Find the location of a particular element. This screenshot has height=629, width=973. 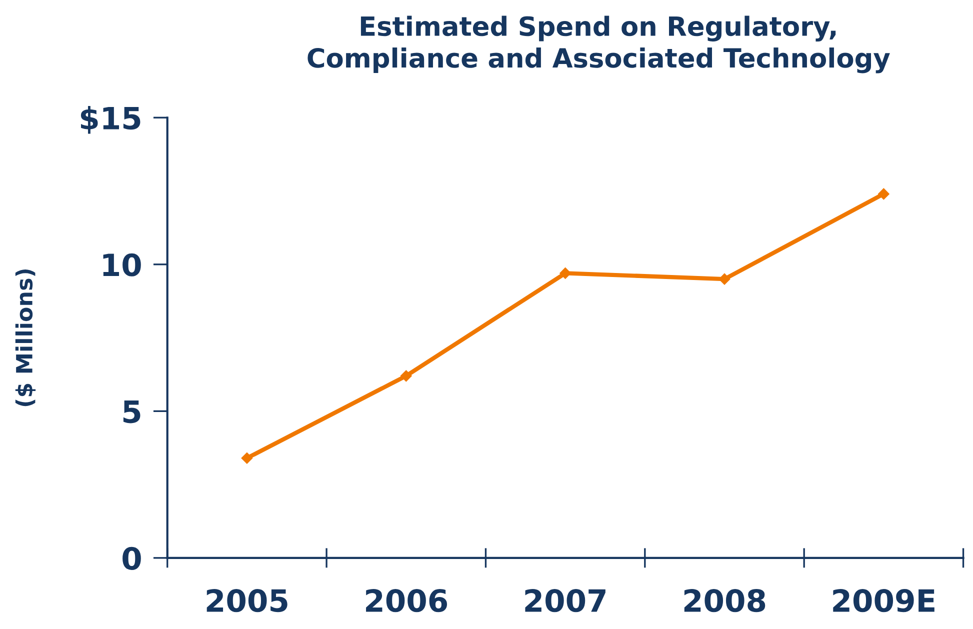

x-tick-label: 2008 is located at coordinates (725, 600).